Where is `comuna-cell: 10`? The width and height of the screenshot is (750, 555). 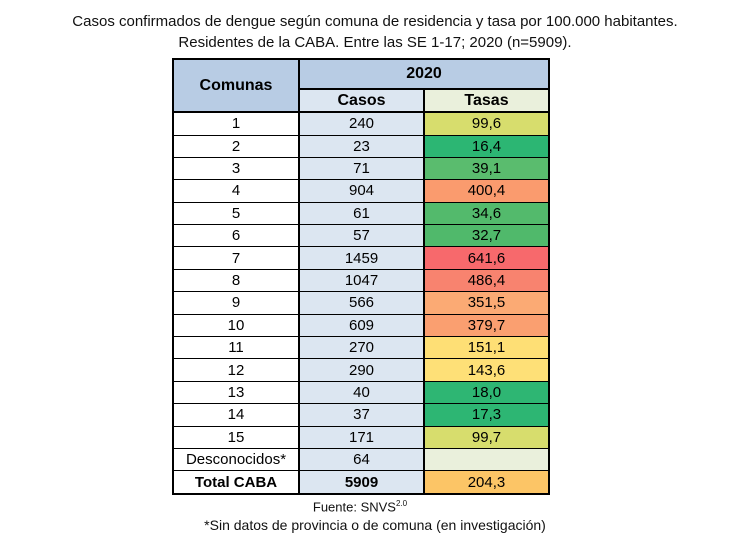 comuna-cell: 10 is located at coordinates (236, 325).